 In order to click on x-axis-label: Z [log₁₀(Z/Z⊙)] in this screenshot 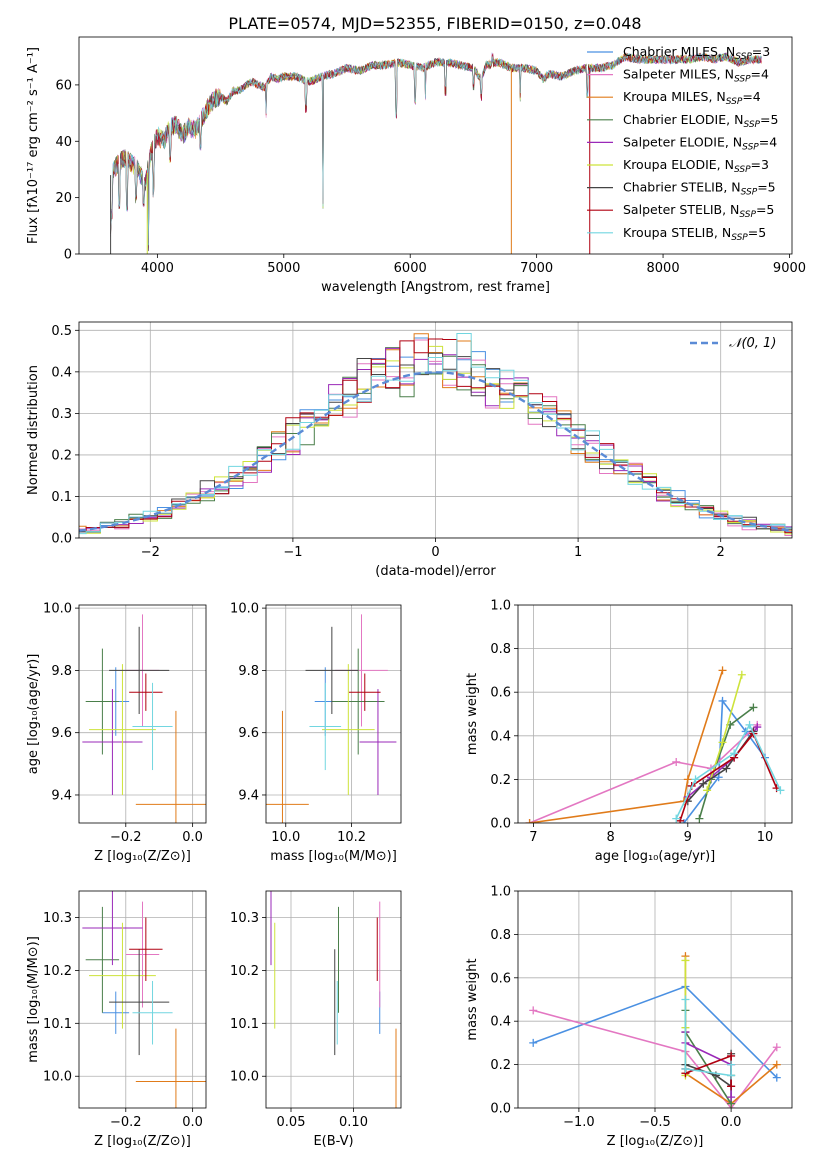, I will do `click(142, 1141)`.